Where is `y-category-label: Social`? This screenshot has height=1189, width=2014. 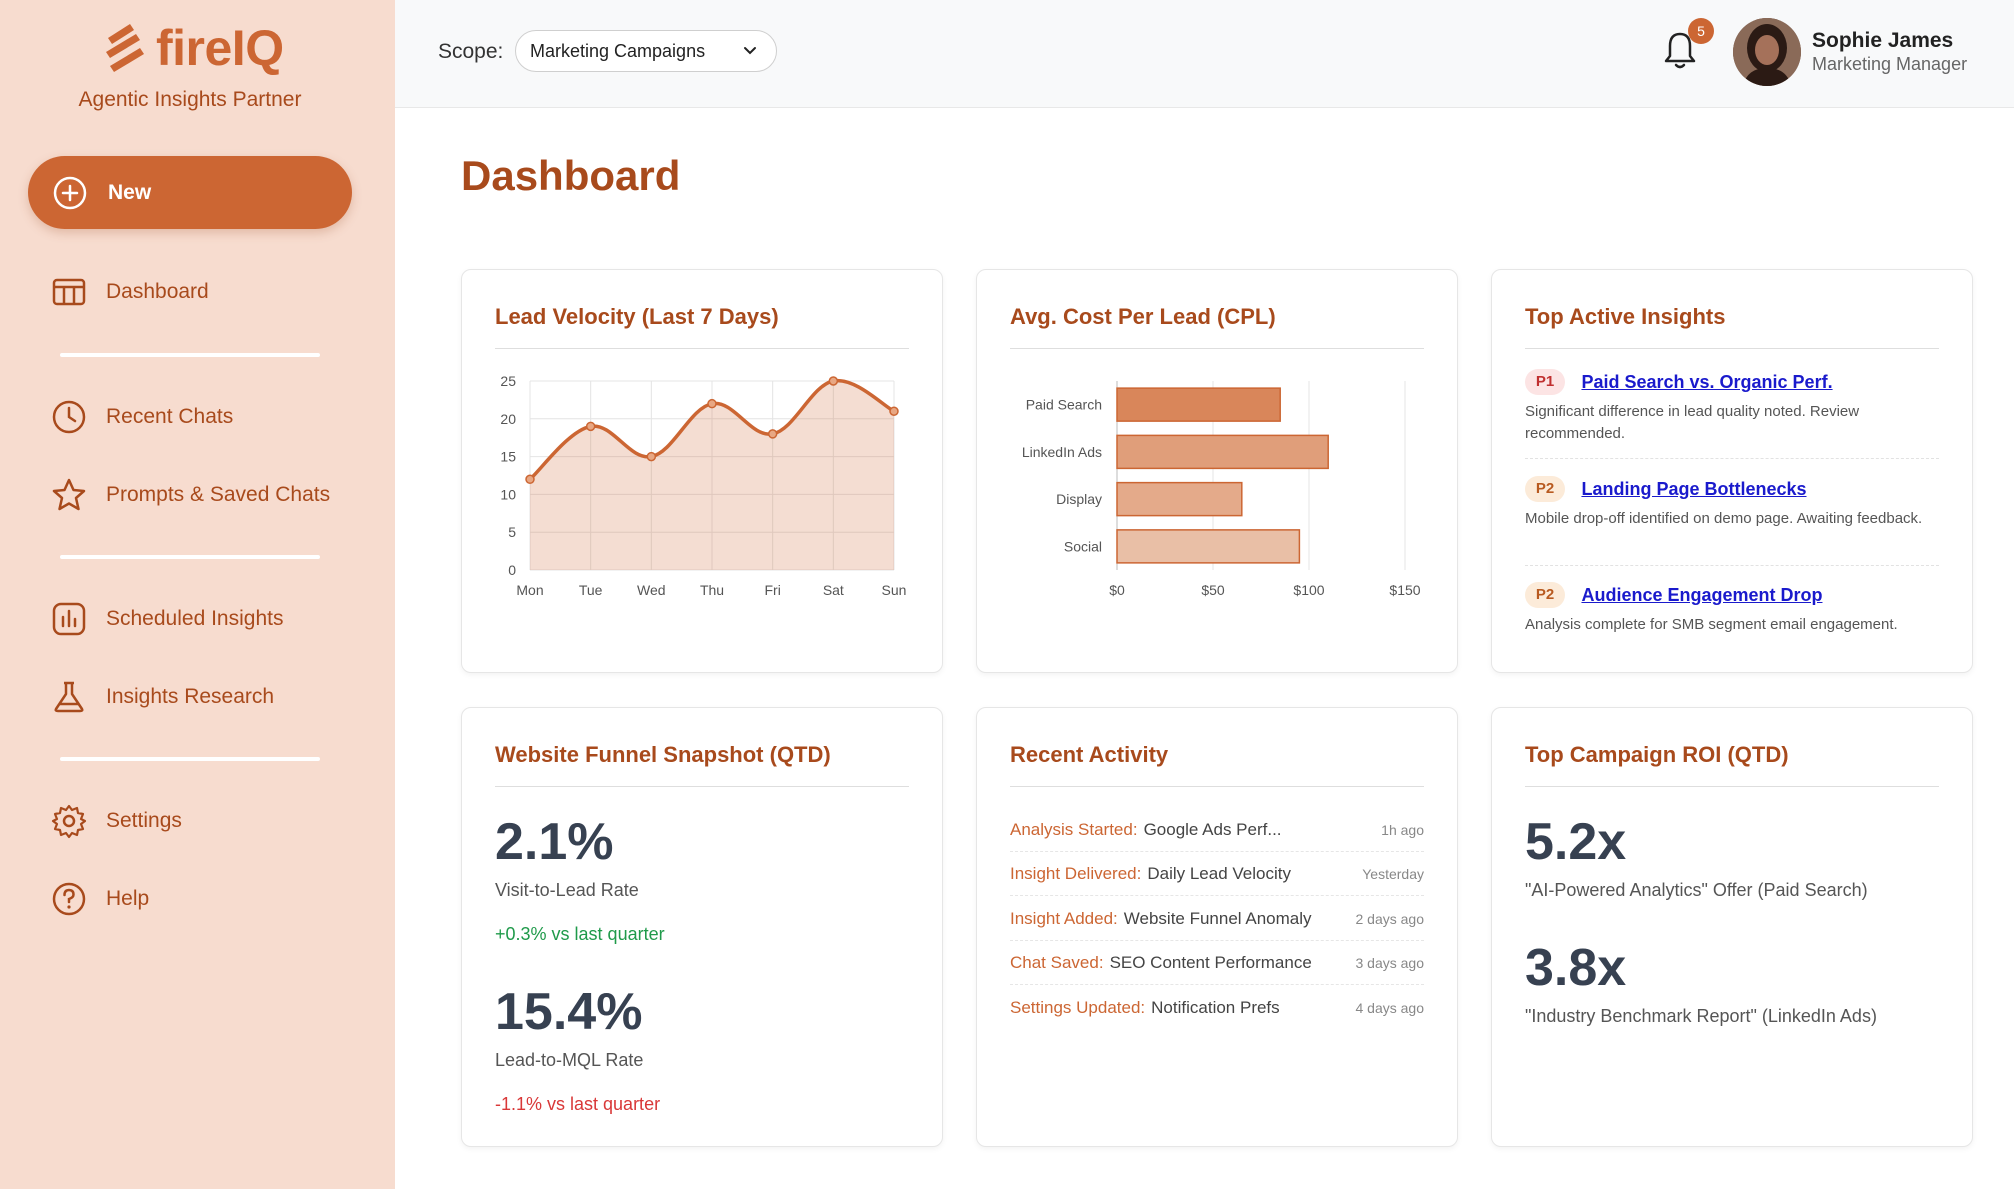 y-category-label: Social is located at coordinates (1083, 546).